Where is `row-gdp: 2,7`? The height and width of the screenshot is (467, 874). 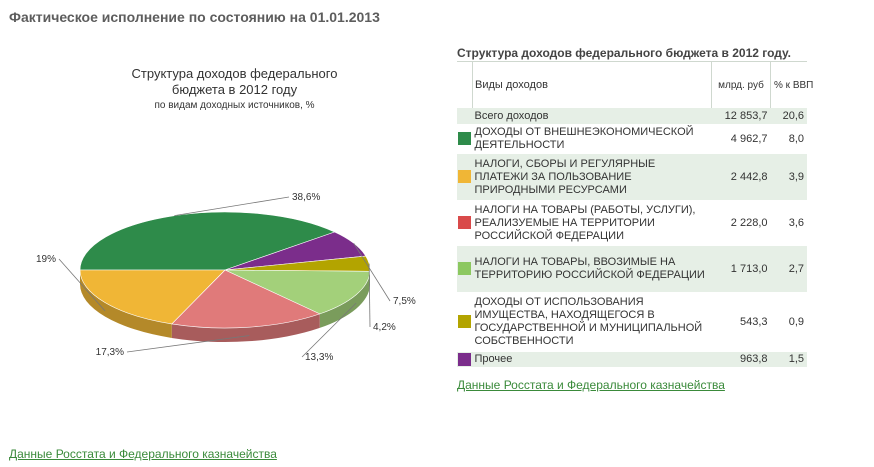 row-gdp: 2,7 is located at coordinates (788, 269).